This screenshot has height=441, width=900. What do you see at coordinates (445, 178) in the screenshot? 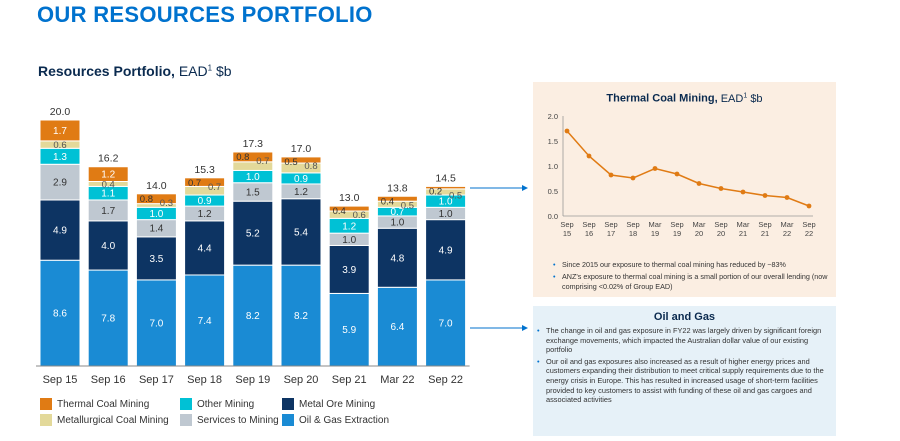
I see `bar-total-label: 14.5` at bounding box center [445, 178].